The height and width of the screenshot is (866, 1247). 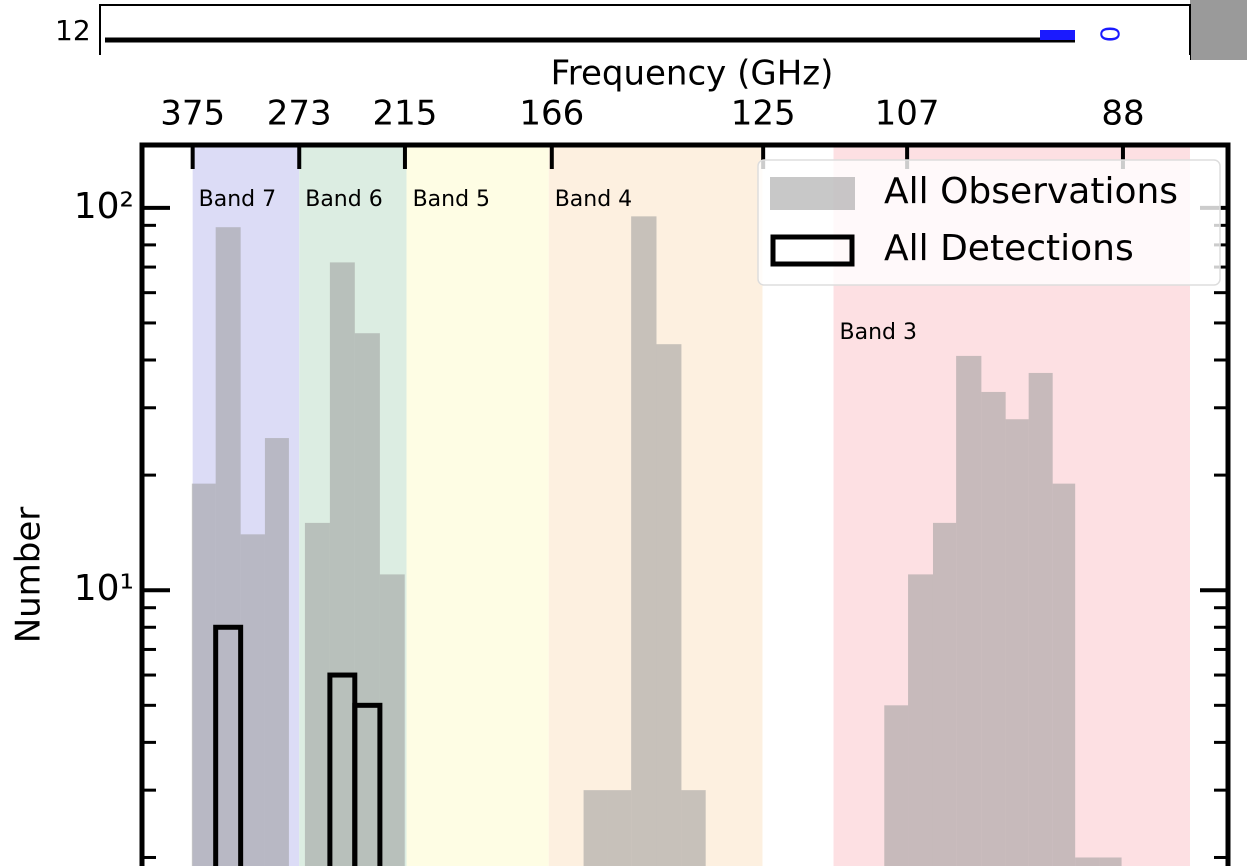 I want to click on x-tick-label: 375, so click(x=192, y=114).